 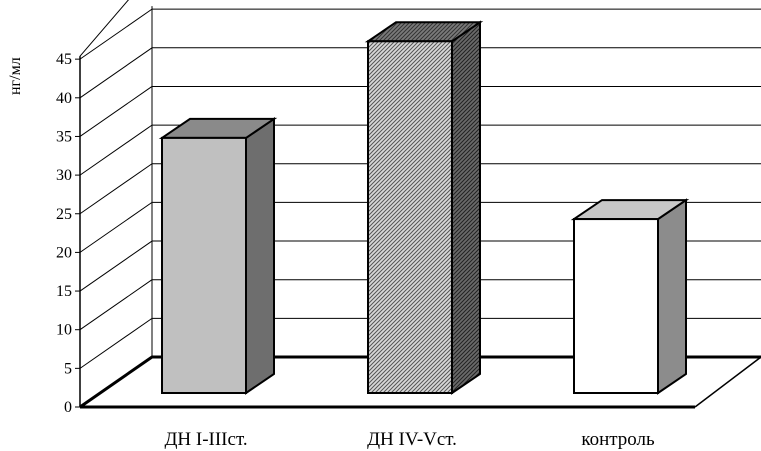 I want to click on x-tick-label: ДН I-IIIст., so click(x=205, y=439).